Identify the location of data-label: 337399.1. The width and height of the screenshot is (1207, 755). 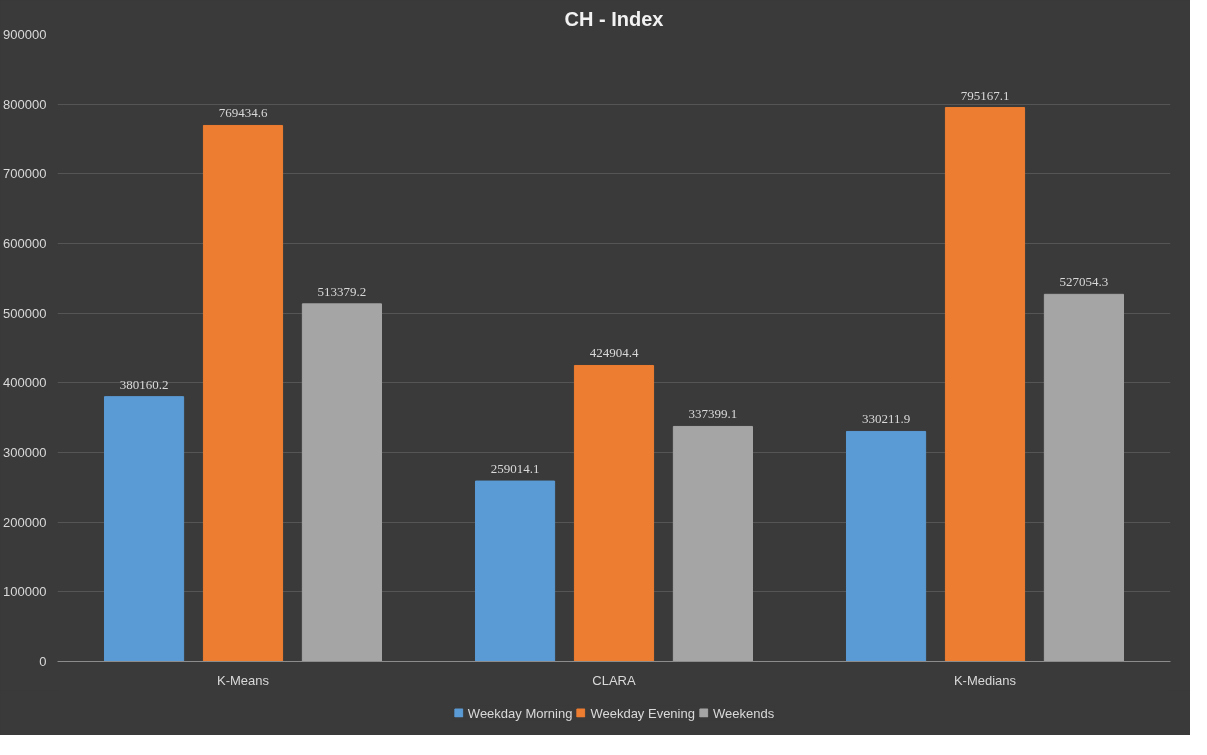
(713, 414).